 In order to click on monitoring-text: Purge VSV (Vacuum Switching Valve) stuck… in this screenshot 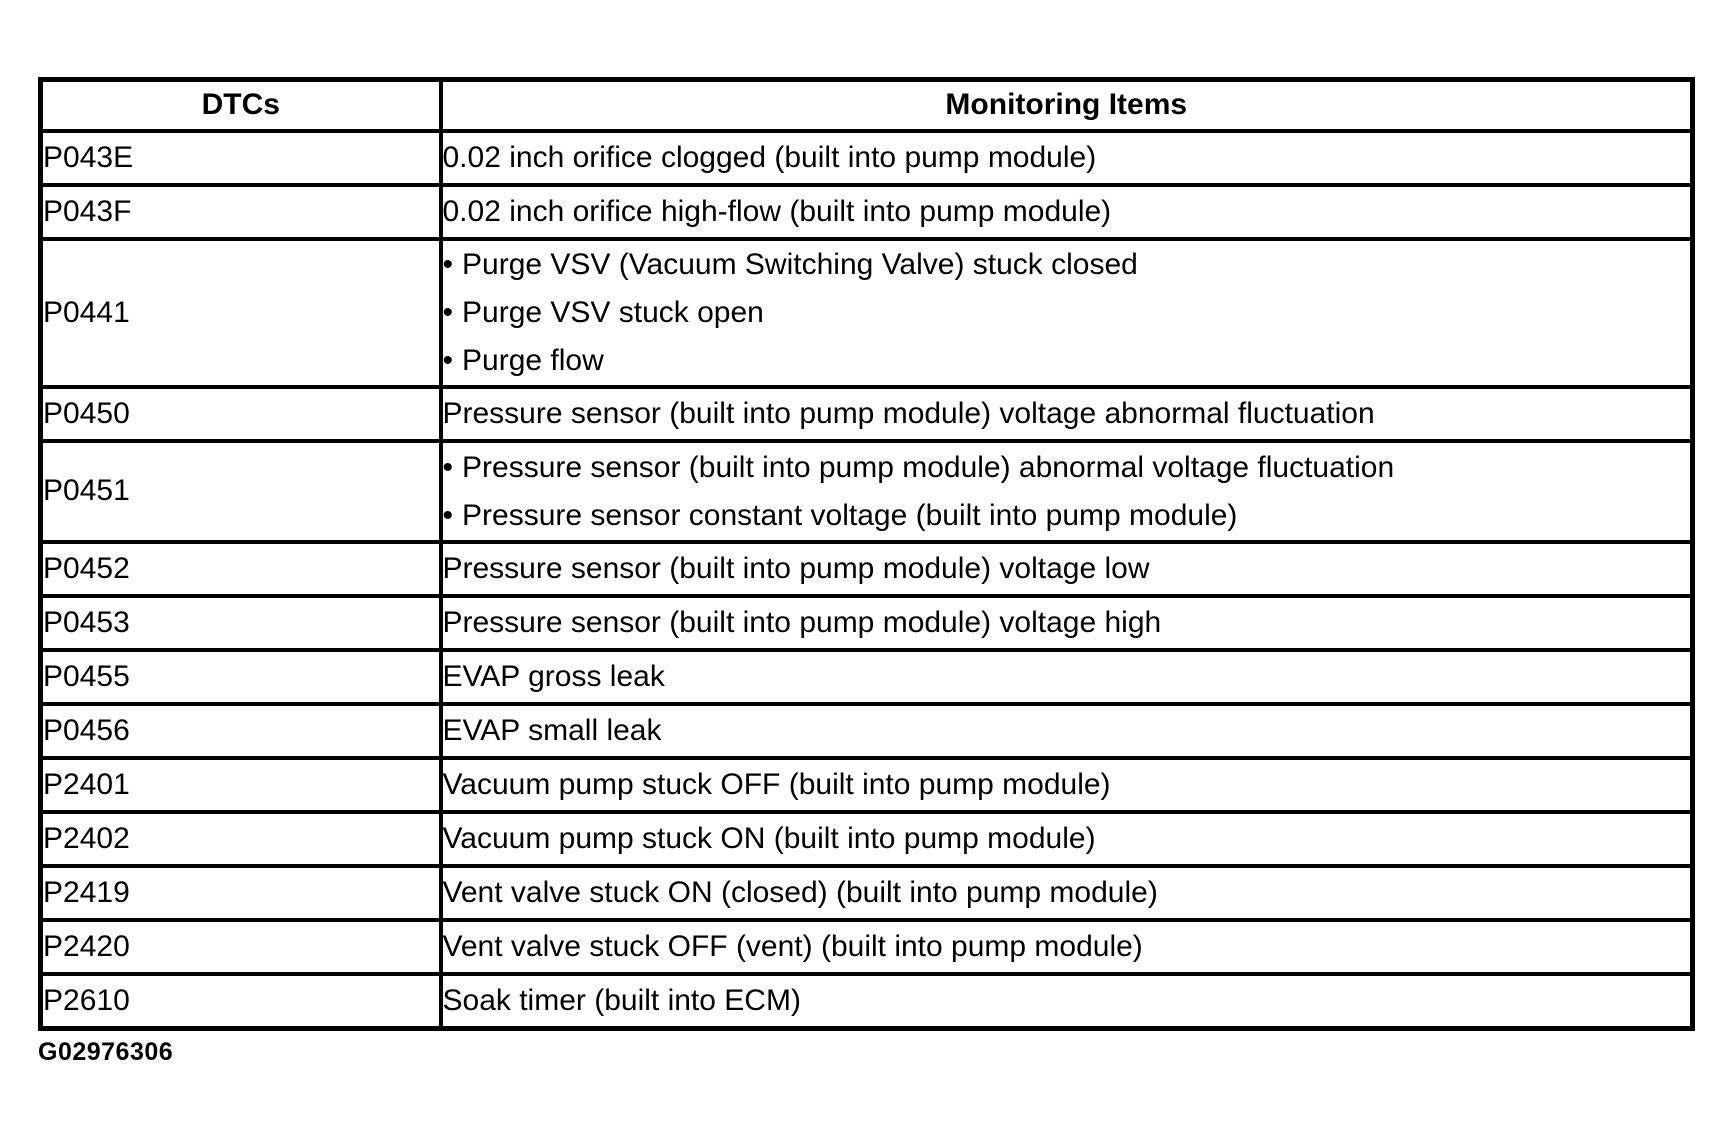, I will do `click(800, 264)`.